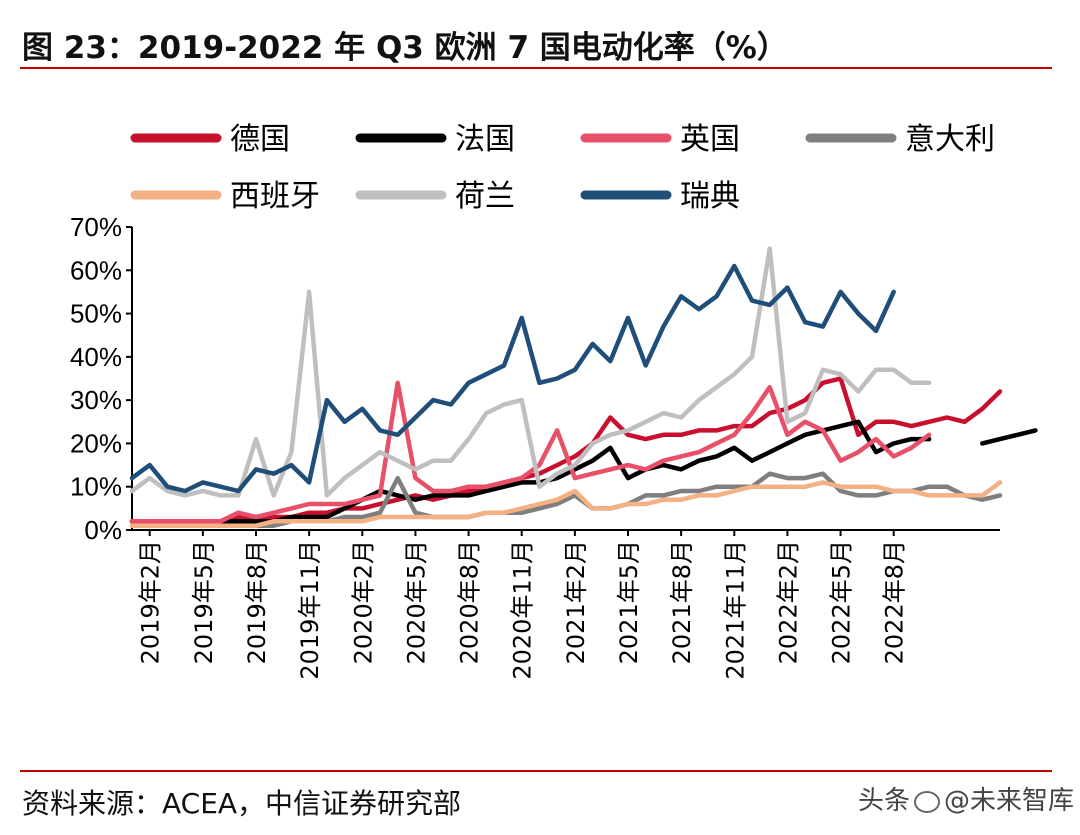 This screenshot has height=835, width=1080. I want to click on legend-label: 西班牙, so click(275, 196).